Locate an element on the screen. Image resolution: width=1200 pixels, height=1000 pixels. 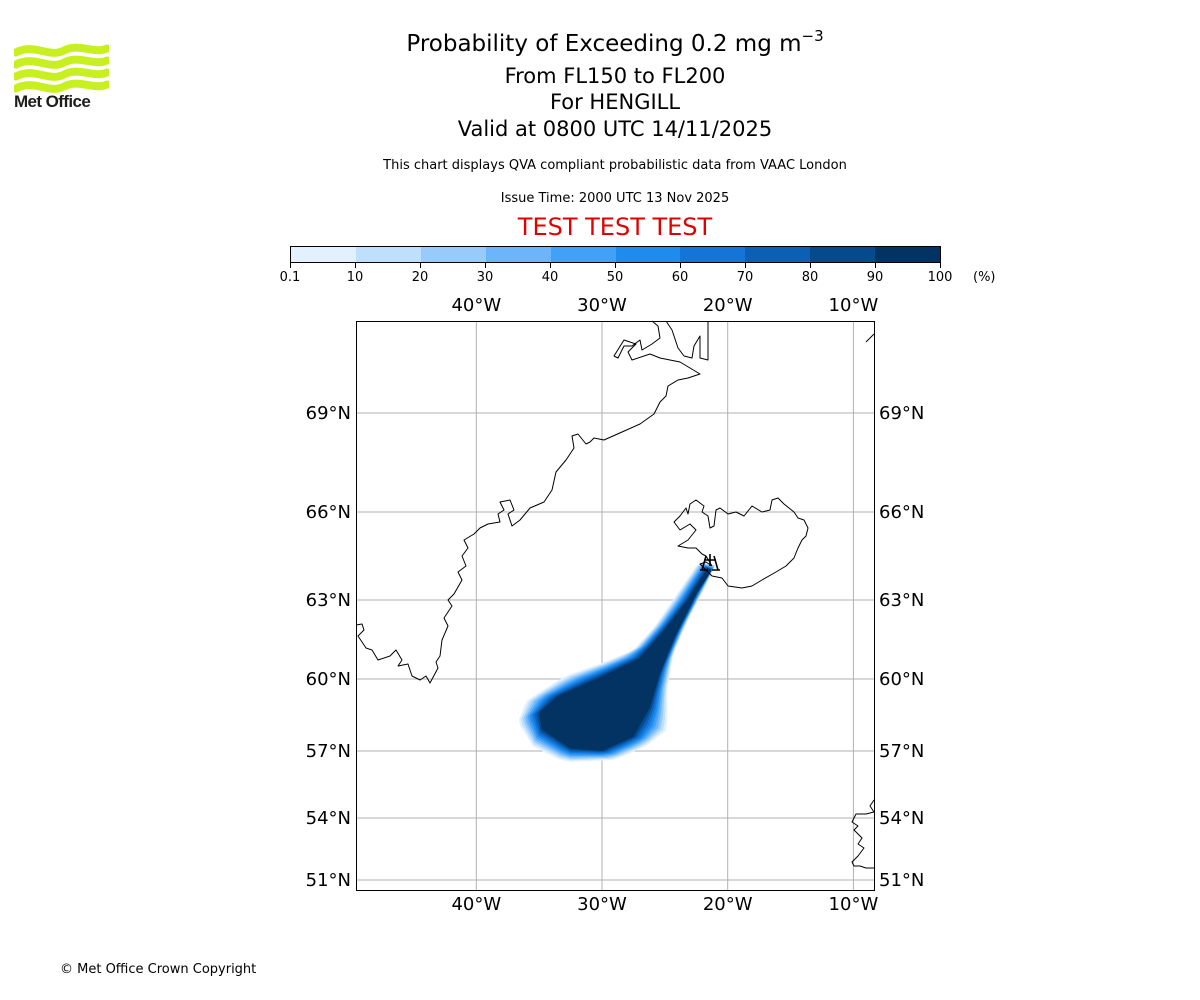
colorbar-tick-label: 60 is located at coordinates (680, 277).